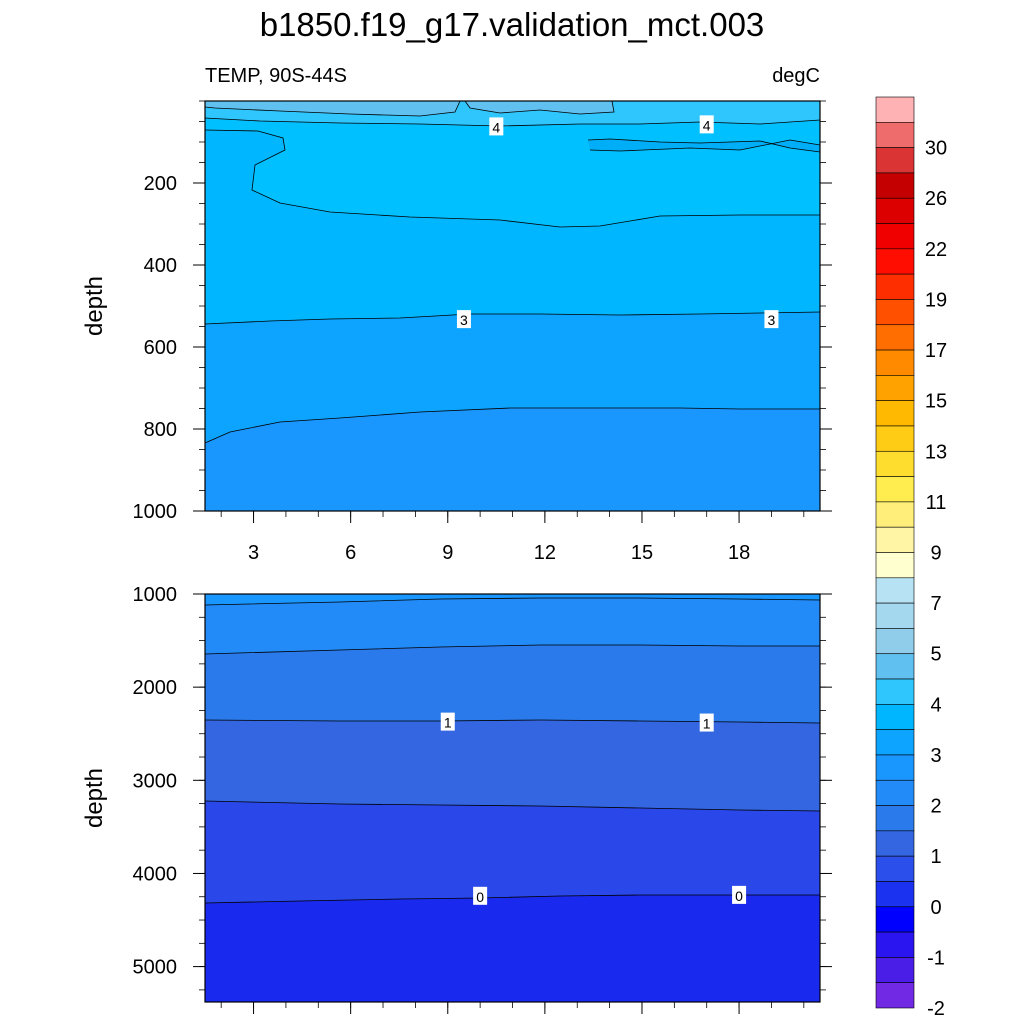 The width and height of the screenshot is (1024, 1024). What do you see at coordinates (935, 807) in the screenshot?
I see `colorbar-label: 2` at bounding box center [935, 807].